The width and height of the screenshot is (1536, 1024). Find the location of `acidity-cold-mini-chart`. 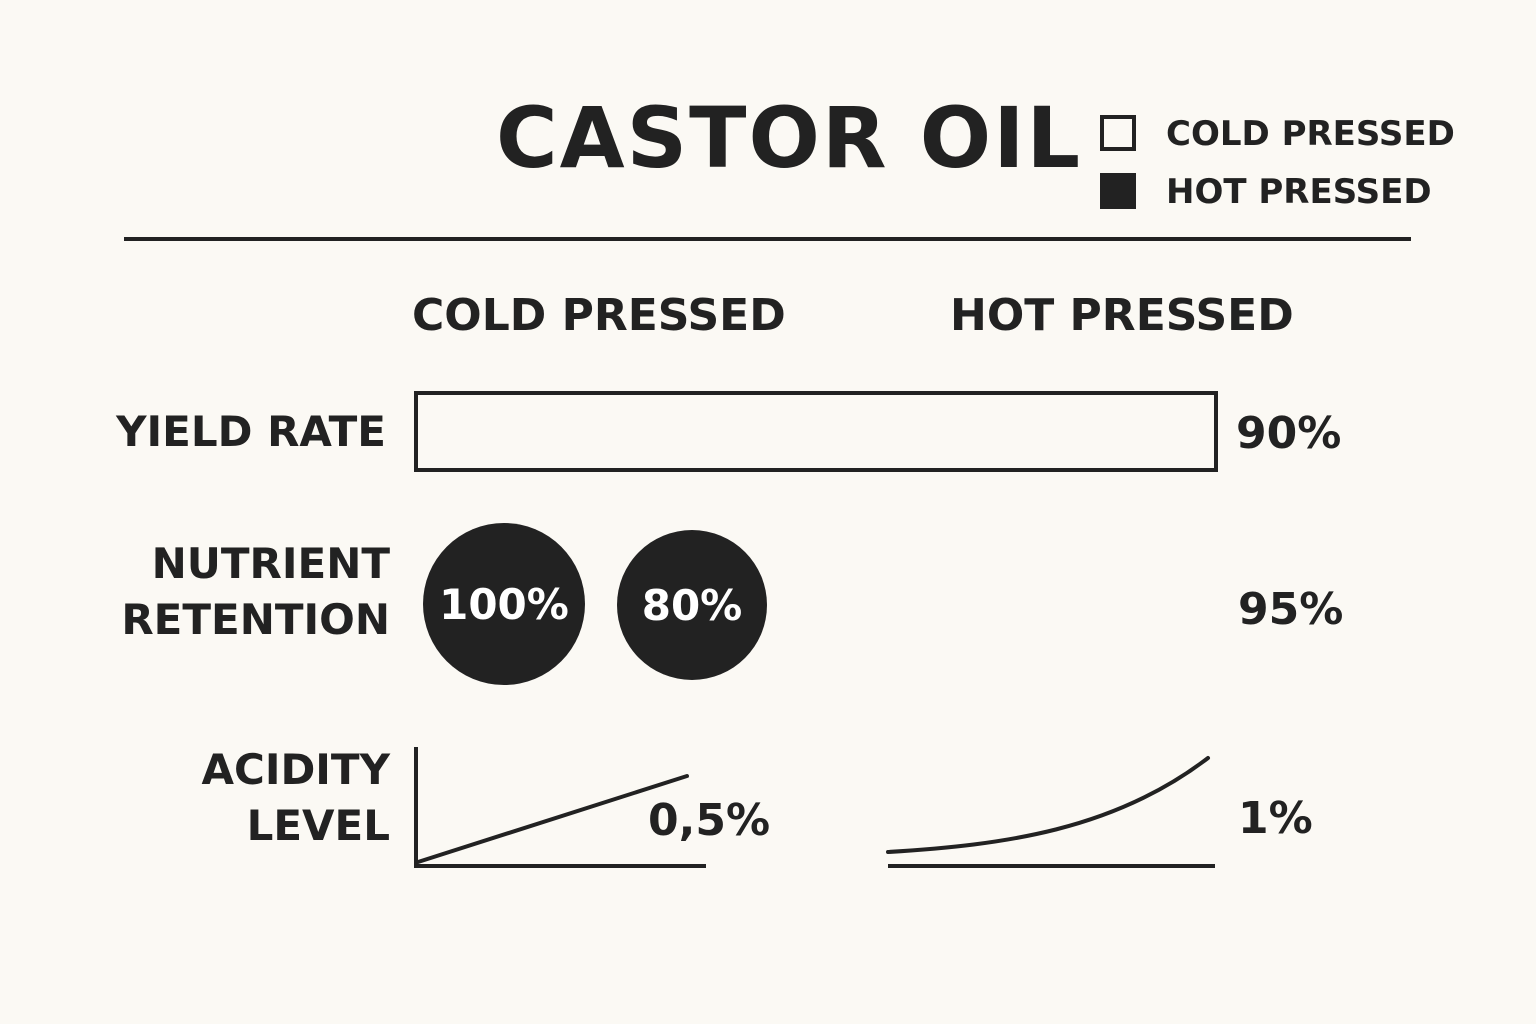

acidity-cold-mini-chart is located at coordinates (560, 807).